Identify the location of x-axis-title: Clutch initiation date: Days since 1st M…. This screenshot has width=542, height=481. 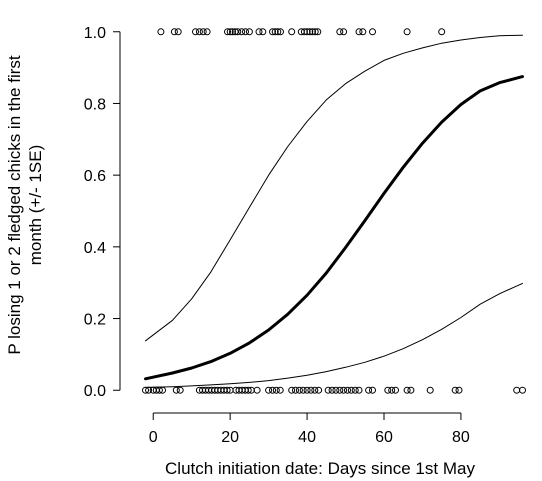
(320, 468).